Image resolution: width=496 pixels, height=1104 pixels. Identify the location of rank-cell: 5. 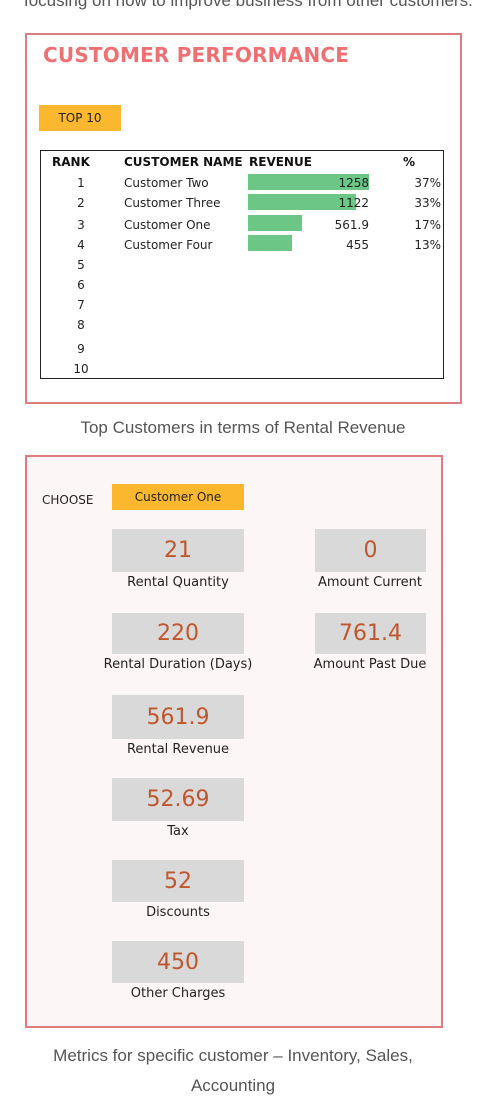
(81, 265).